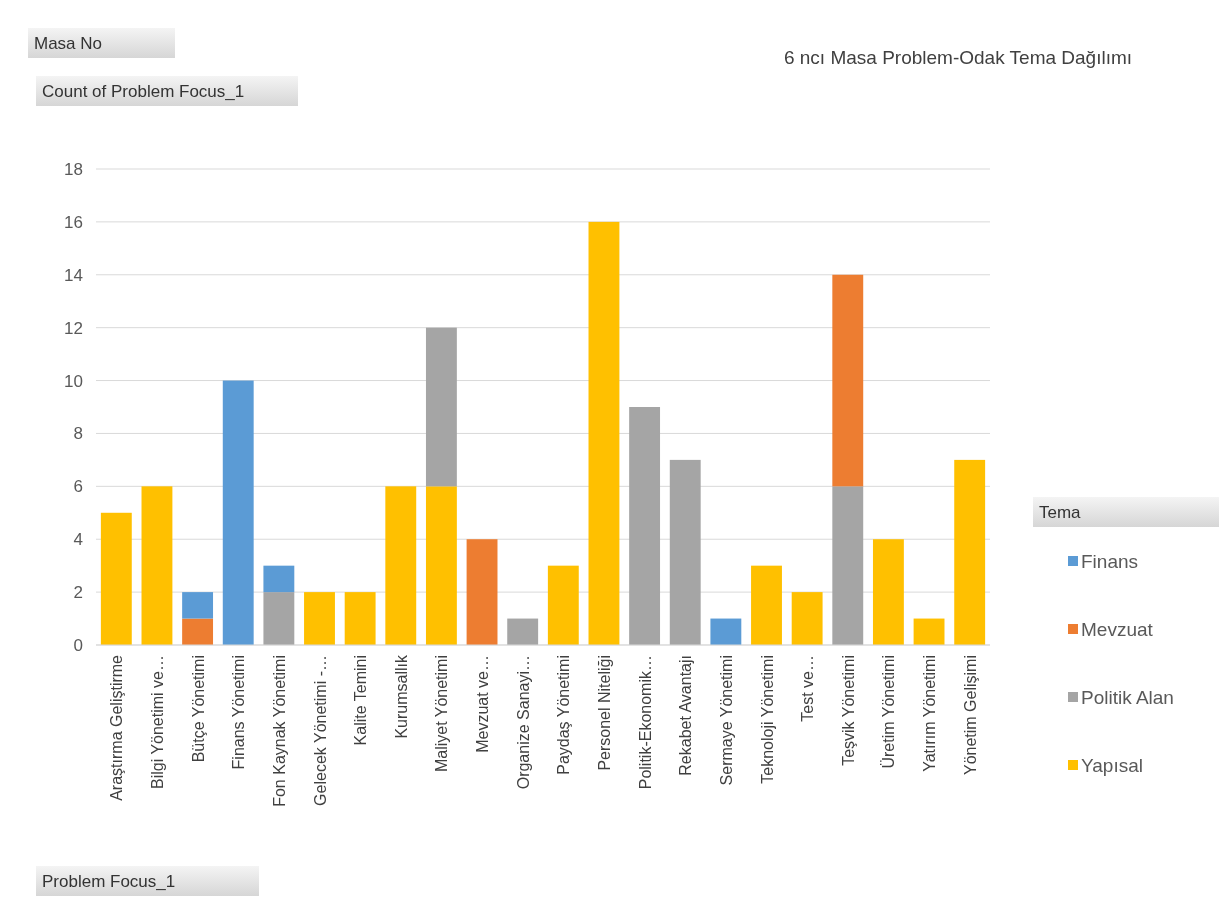  I want to click on x-tick-label: Rekabet Avantajı, so click(686, 715).